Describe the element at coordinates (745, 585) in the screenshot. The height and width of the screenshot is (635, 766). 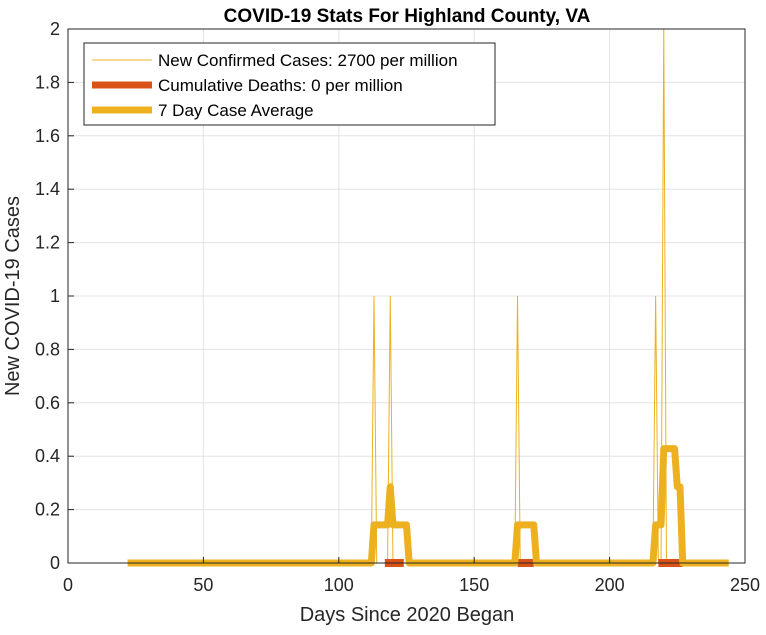
I see `x-tick-label: 250` at that location.